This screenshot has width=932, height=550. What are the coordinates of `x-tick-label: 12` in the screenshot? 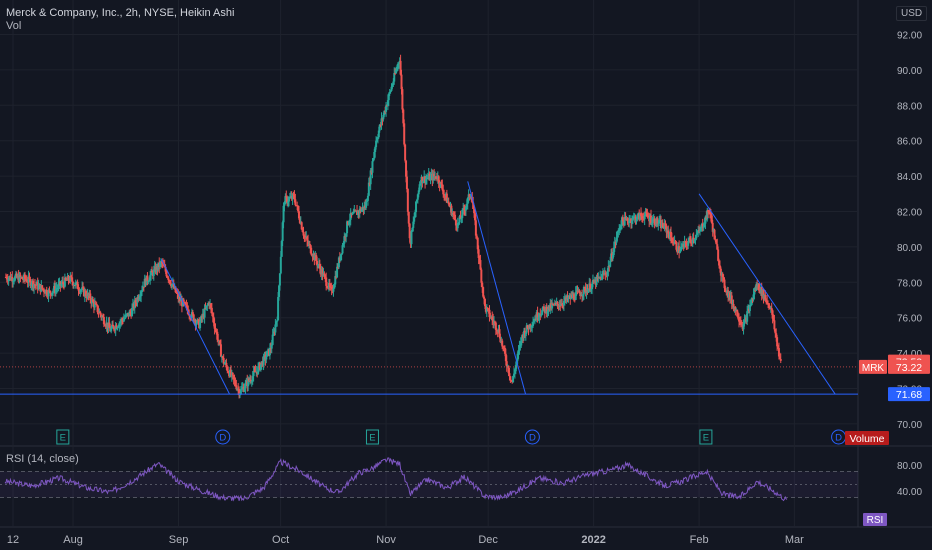 It's located at (13, 540).